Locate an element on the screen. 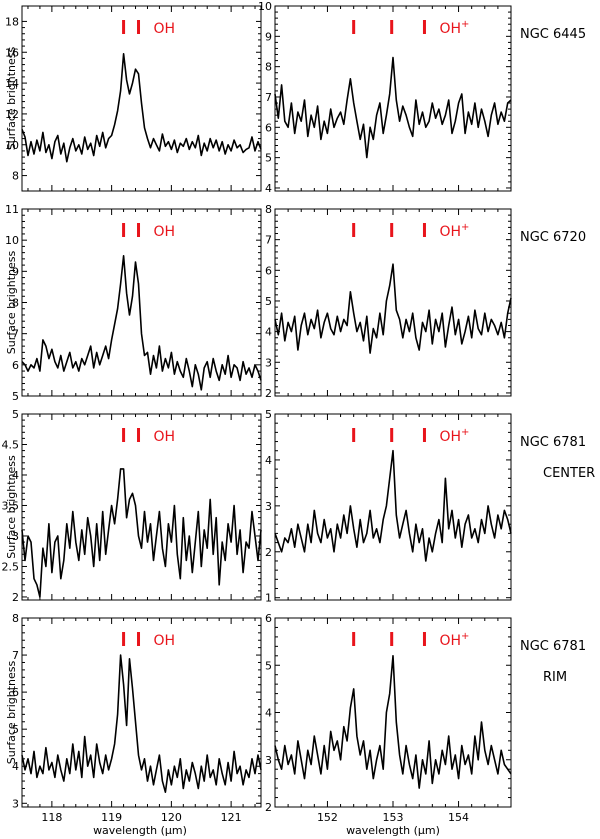 This screenshot has height=839, width=600. y-tick-label: 4.5 is located at coordinates (11, 444).